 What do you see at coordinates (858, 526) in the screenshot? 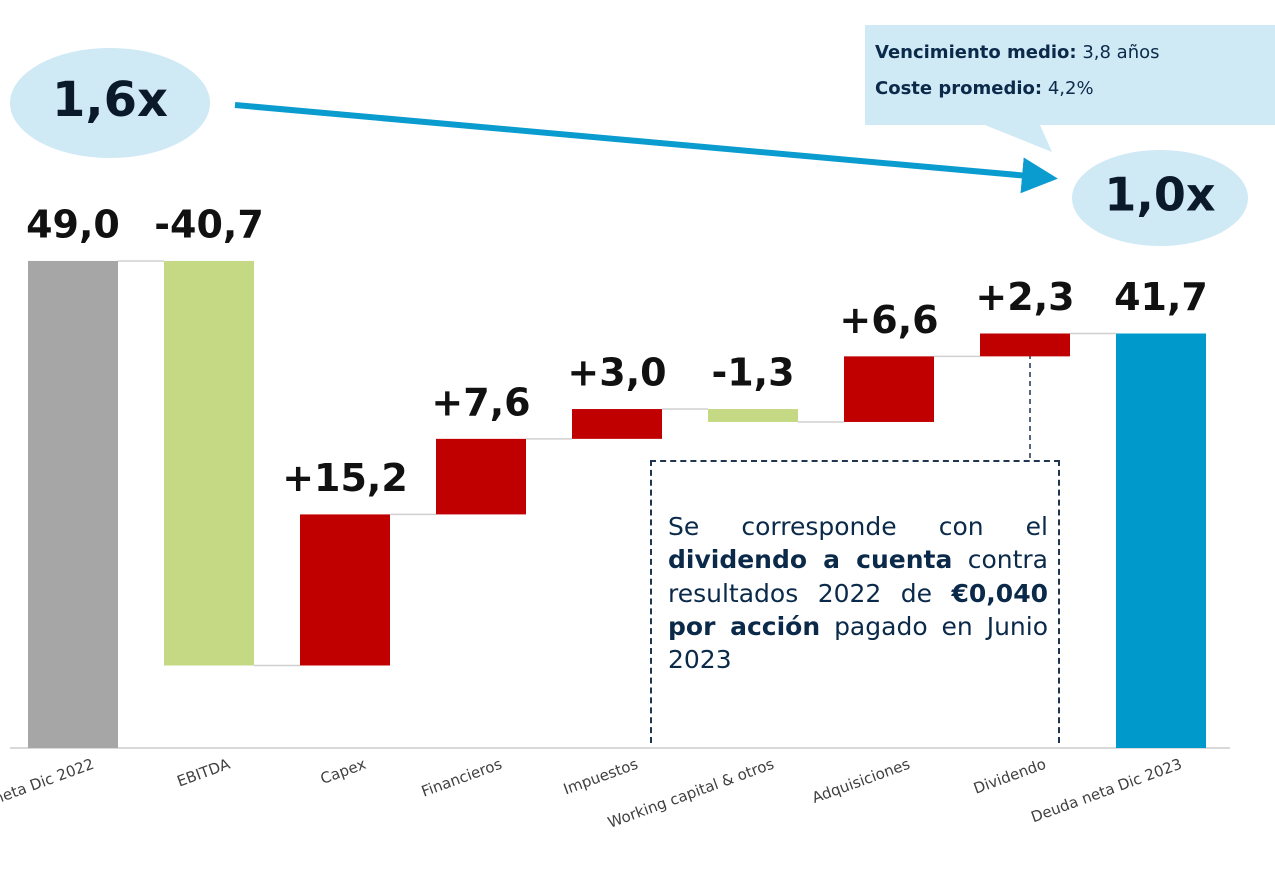
I see `note-text: Se corresponde con el` at bounding box center [858, 526].